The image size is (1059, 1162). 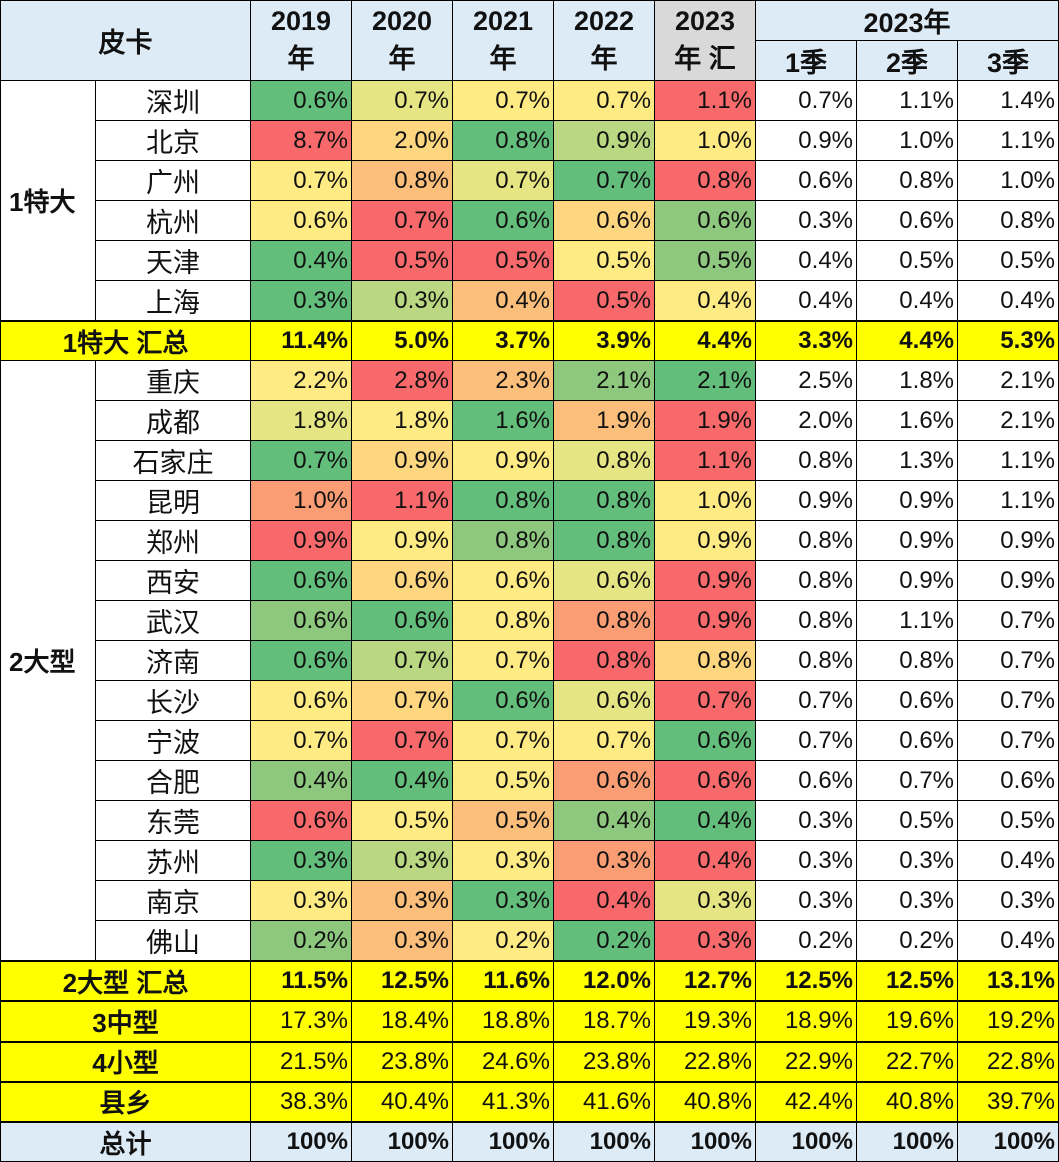 What do you see at coordinates (173, 301) in the screenshot?
I see `city-label: 上海` at bounding box center [173, 301].